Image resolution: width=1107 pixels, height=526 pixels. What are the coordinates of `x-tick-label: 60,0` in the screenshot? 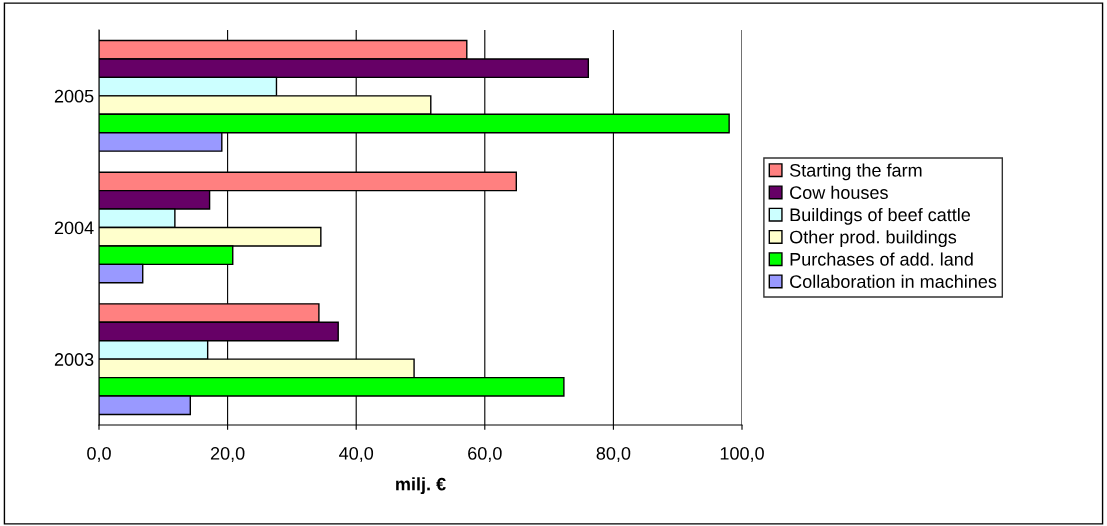 It's located at (485, 454).